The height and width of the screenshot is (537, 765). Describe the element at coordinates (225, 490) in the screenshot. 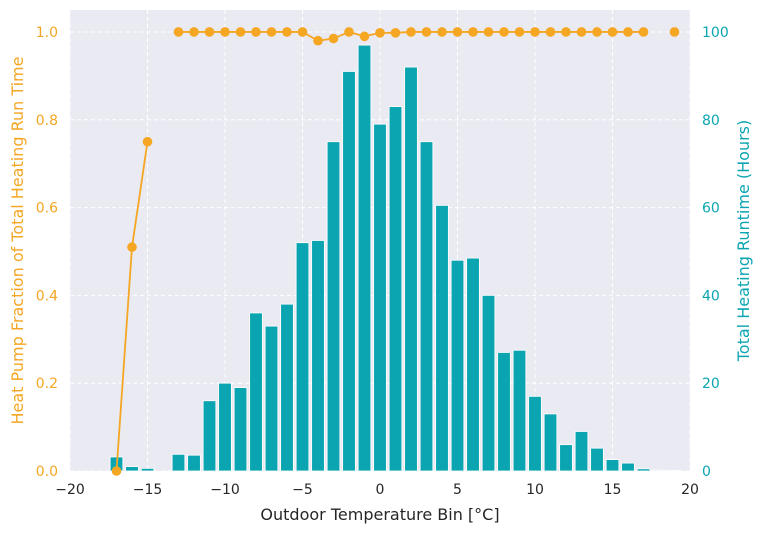

I see `x-tick-label: −10` at that location.